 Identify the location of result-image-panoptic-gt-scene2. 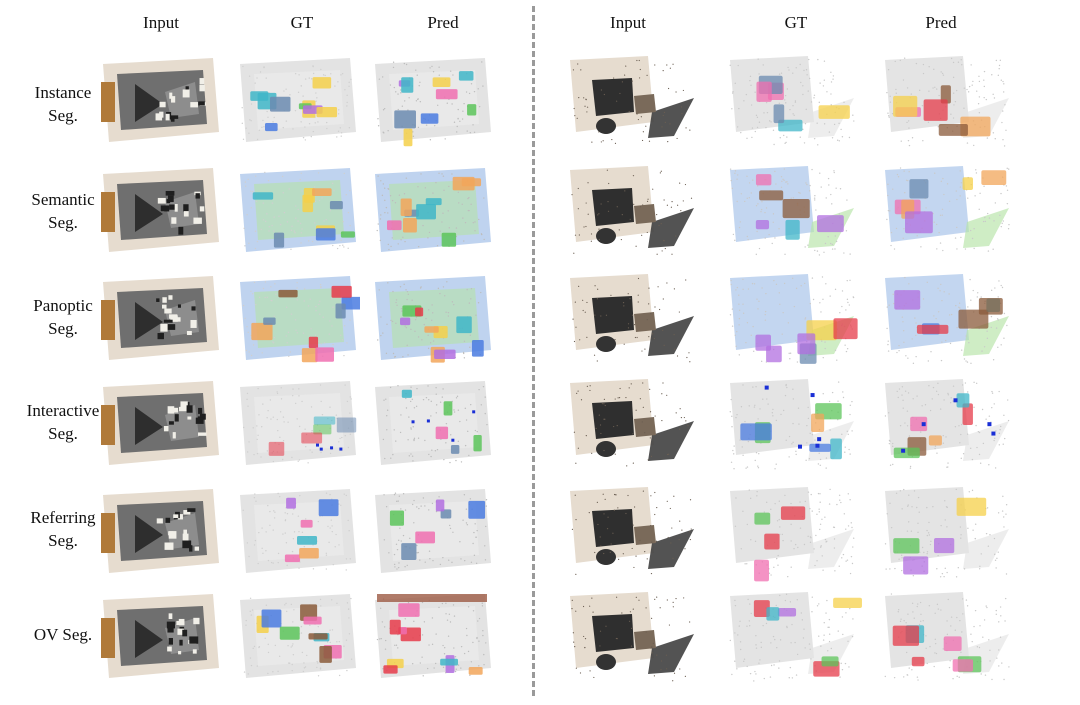
(792, 320).